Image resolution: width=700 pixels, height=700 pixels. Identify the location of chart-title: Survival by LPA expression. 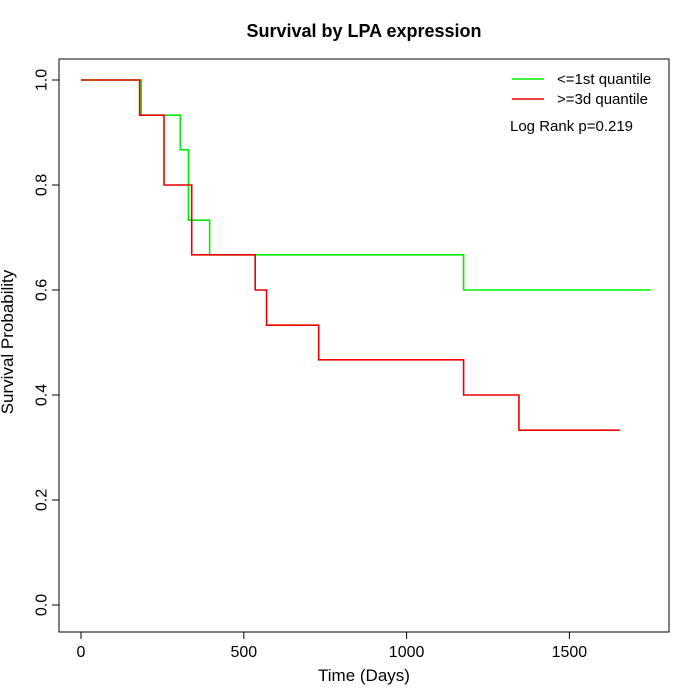
(363, 31).